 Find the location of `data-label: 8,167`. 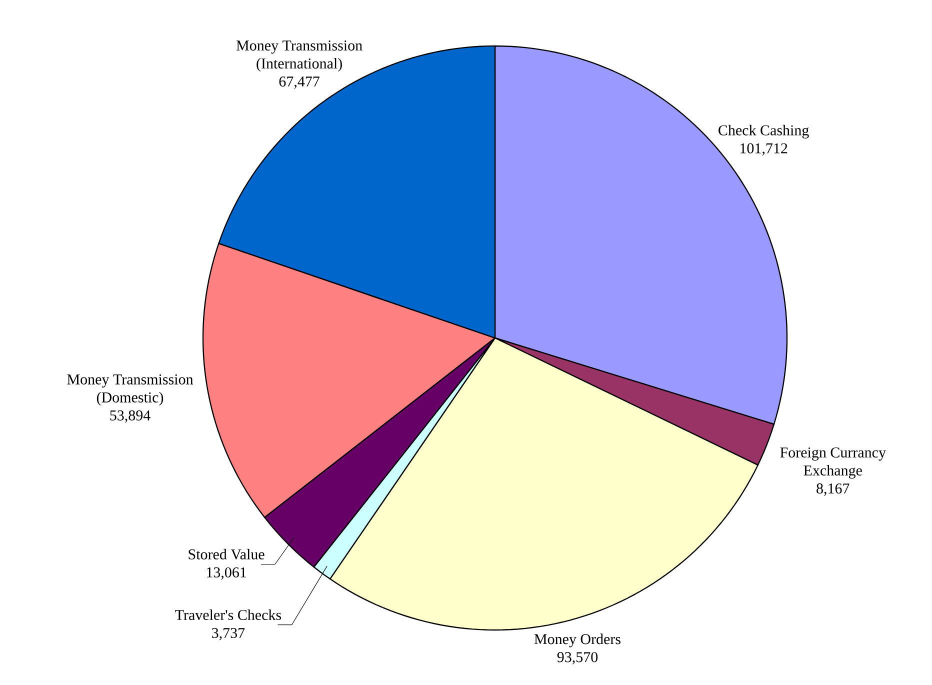

data-label: 8,167 is located at coordinates (833, 489).